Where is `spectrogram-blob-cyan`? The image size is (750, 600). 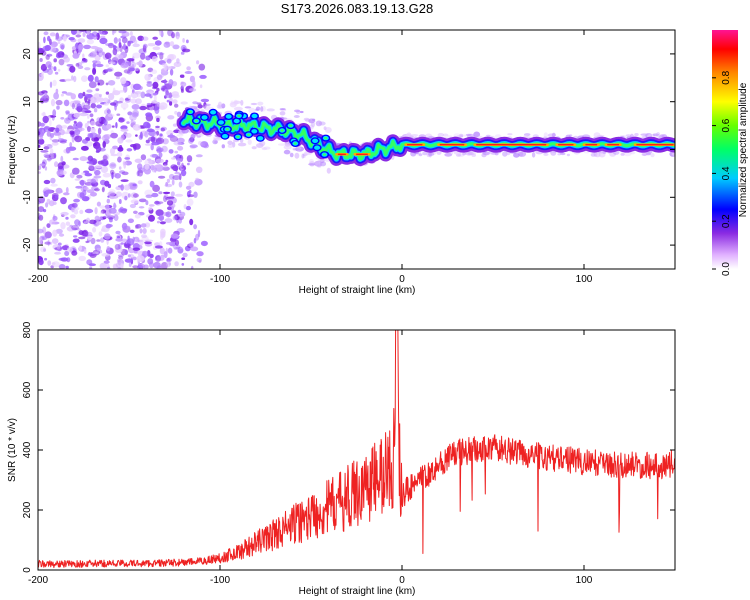
spectrogram-blob-cyan is located at coordinates (213, 112).